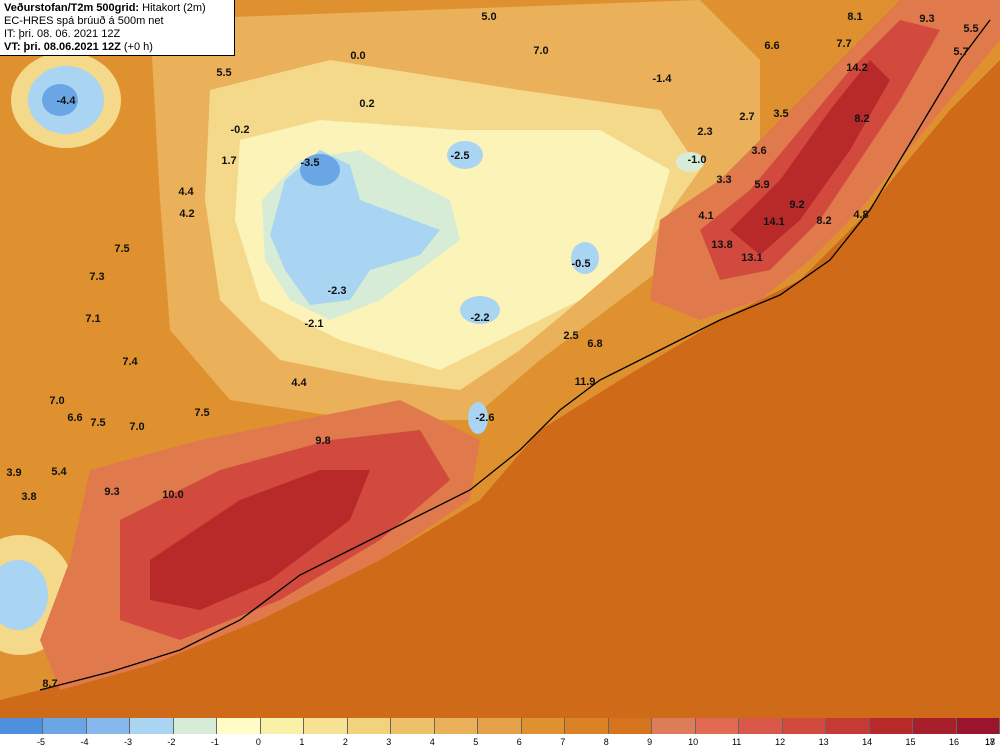 This screenshot has width=1000, height=748. I want to click on temperature-label: 4.2, so click(187, 214).